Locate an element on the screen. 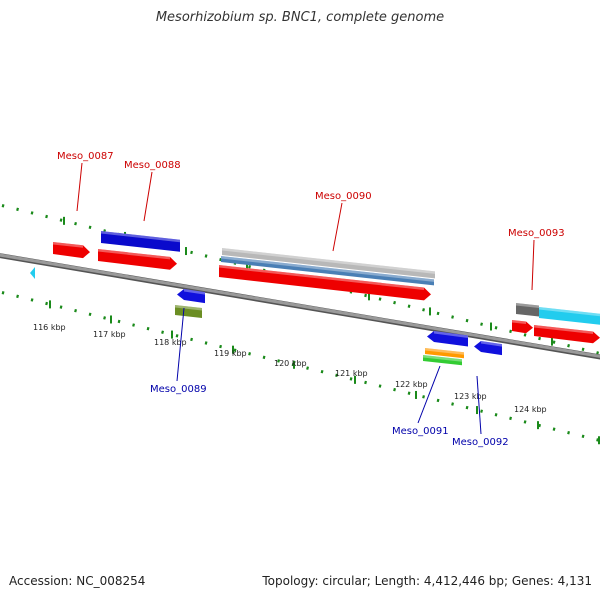  feature-meso-0091-cds is located at coordinates (447, 339).